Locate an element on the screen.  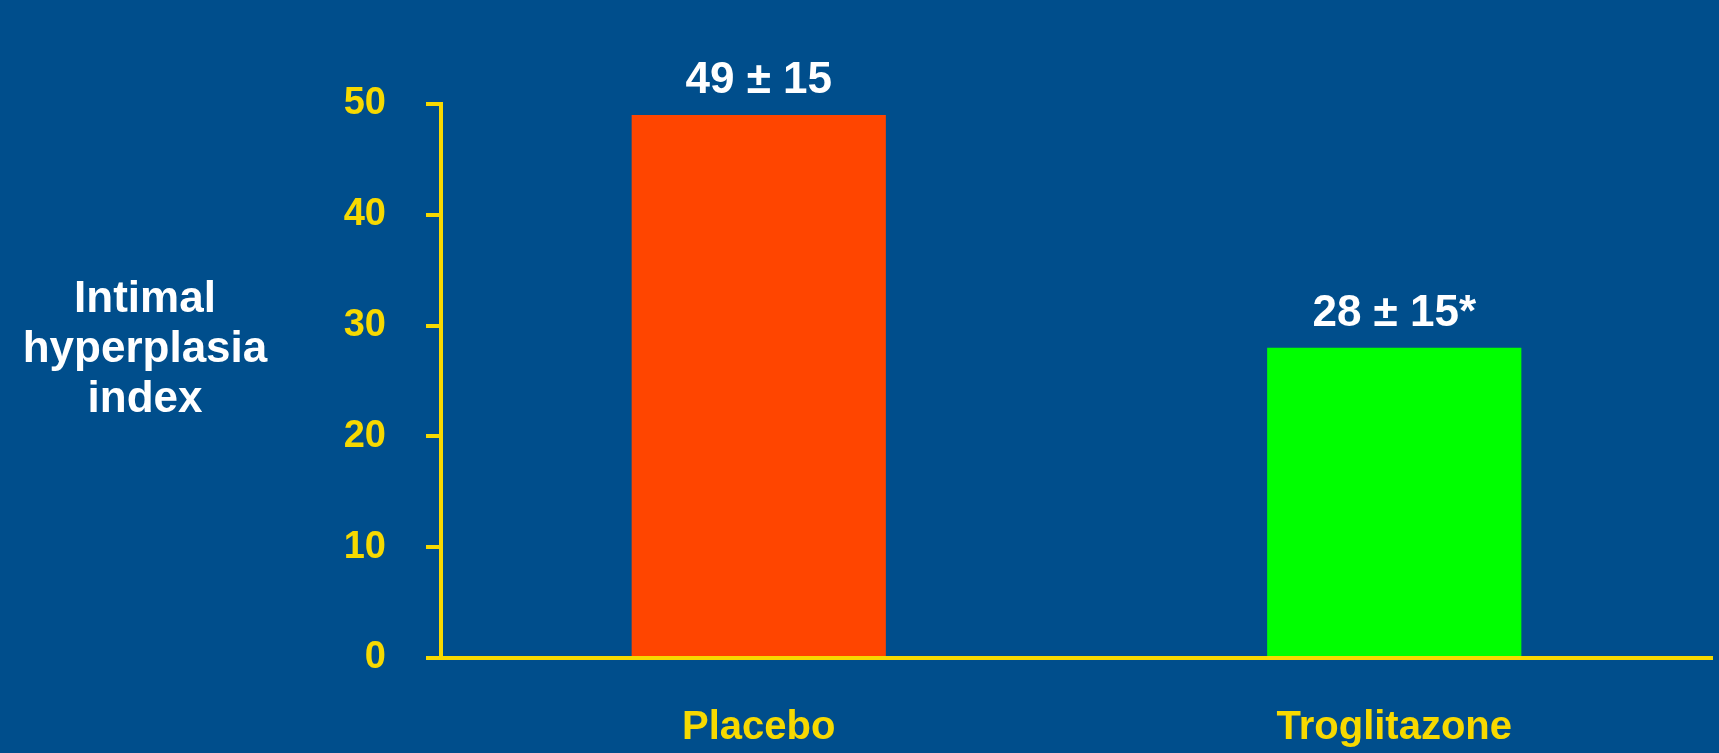
data-label: 28 ± 15* is located at coordinates (1394, 310).